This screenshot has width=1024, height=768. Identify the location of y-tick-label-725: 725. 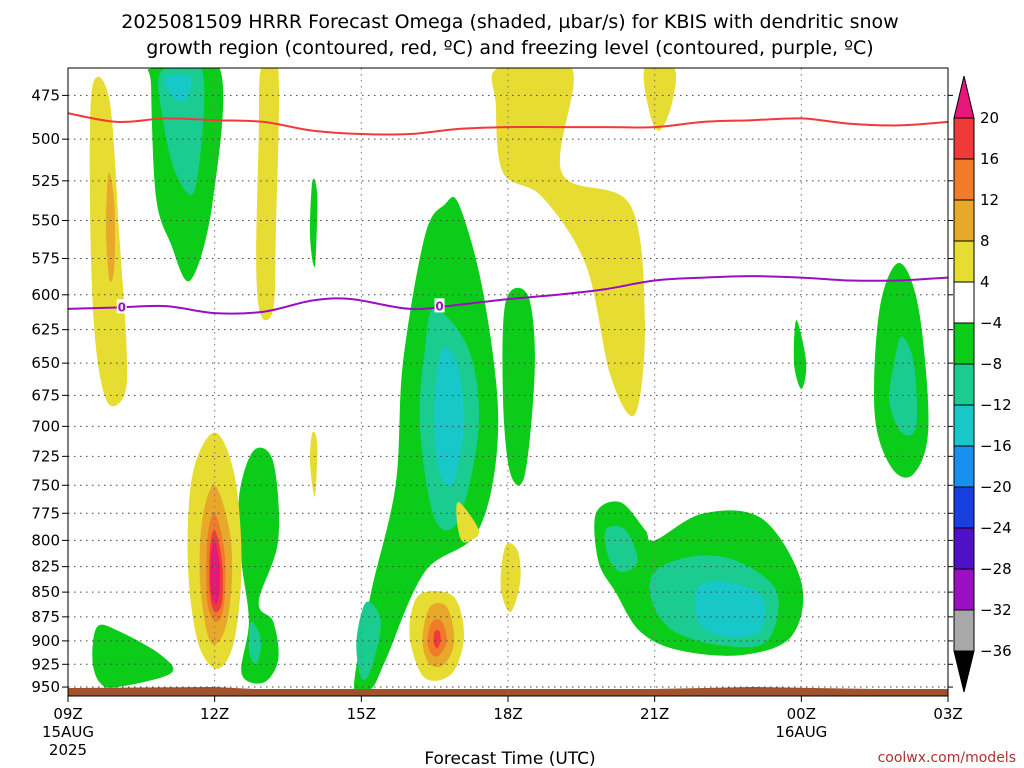
(45, 456).